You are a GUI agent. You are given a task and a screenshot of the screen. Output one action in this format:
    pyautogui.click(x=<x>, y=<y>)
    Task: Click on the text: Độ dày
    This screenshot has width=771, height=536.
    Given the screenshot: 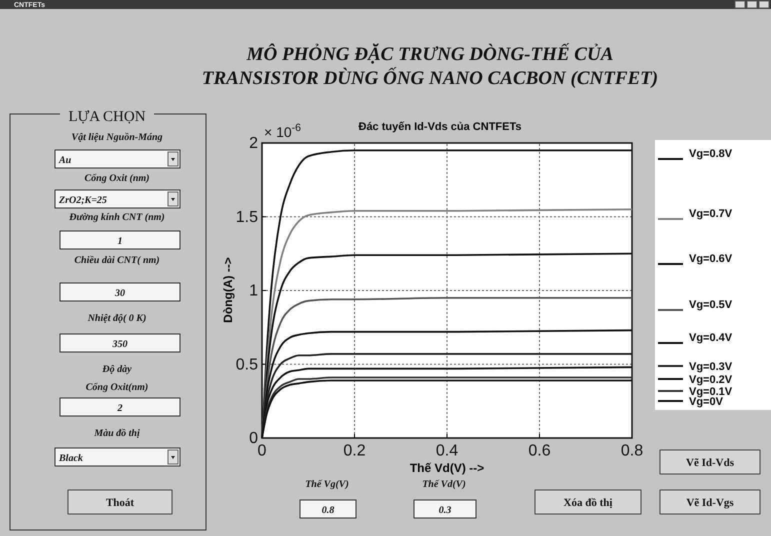 What is the action you would take?
    pyautogui.click(x=116, y=369)
    